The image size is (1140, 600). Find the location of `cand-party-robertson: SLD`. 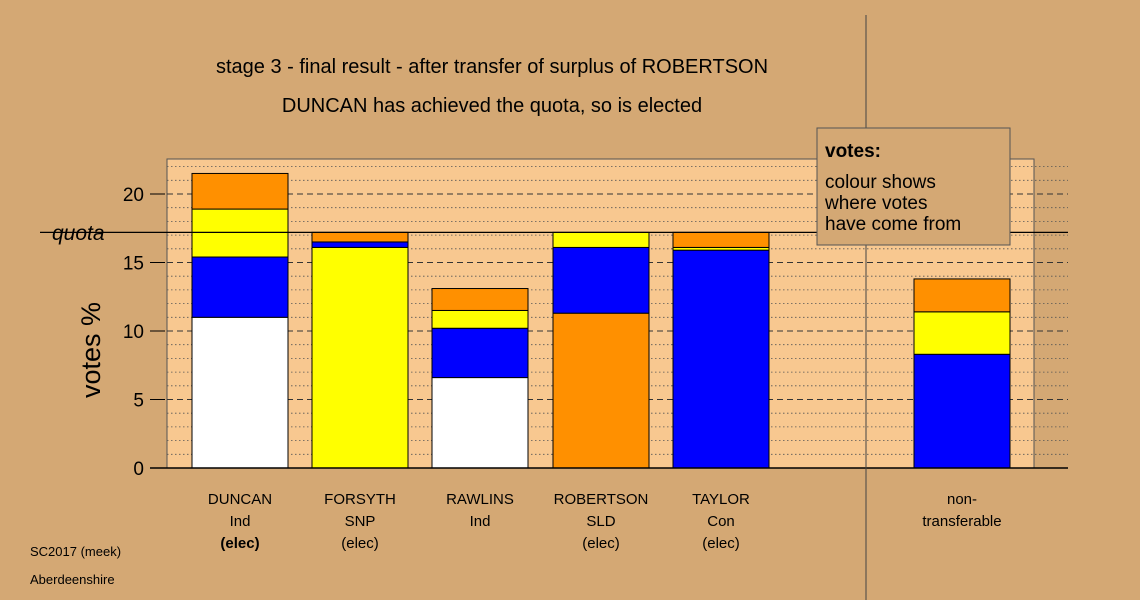

cand-party-robertson: SLD is located at coordinates (600, 521).